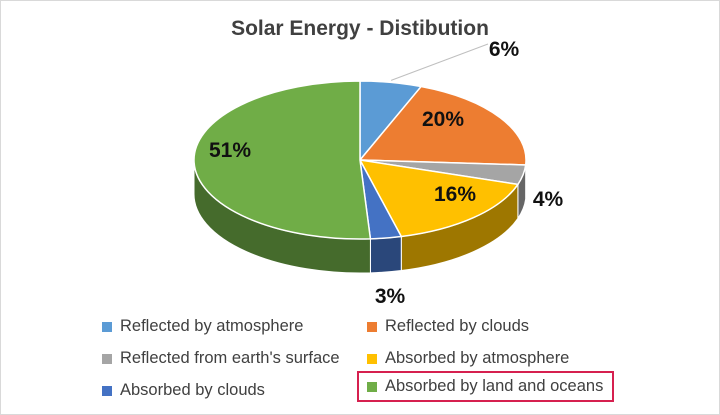 This screenshot has width=720, height=415. Describe the element at coordinates (282, 160) in the screenshot. I see `pie-slice-absorbed-by-land-and-oceans` at that location.